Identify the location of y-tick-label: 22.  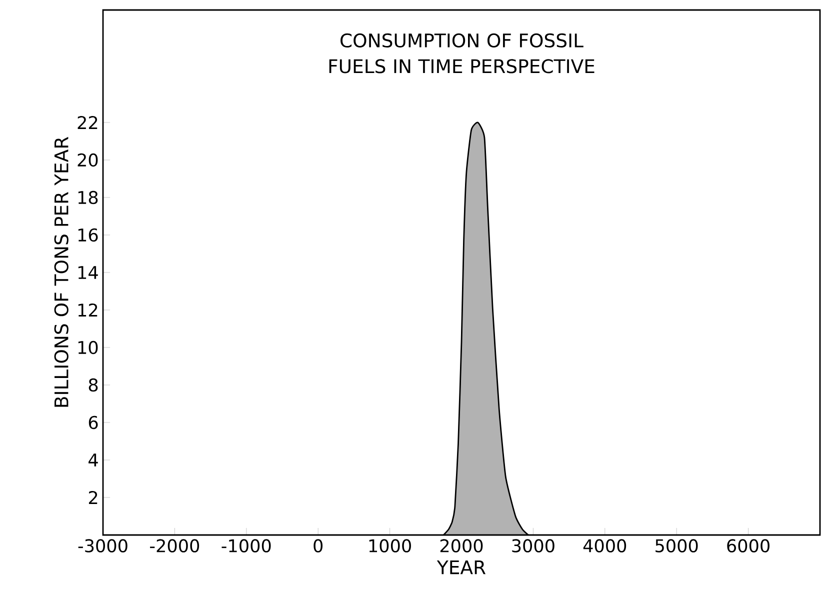
(88, 123).